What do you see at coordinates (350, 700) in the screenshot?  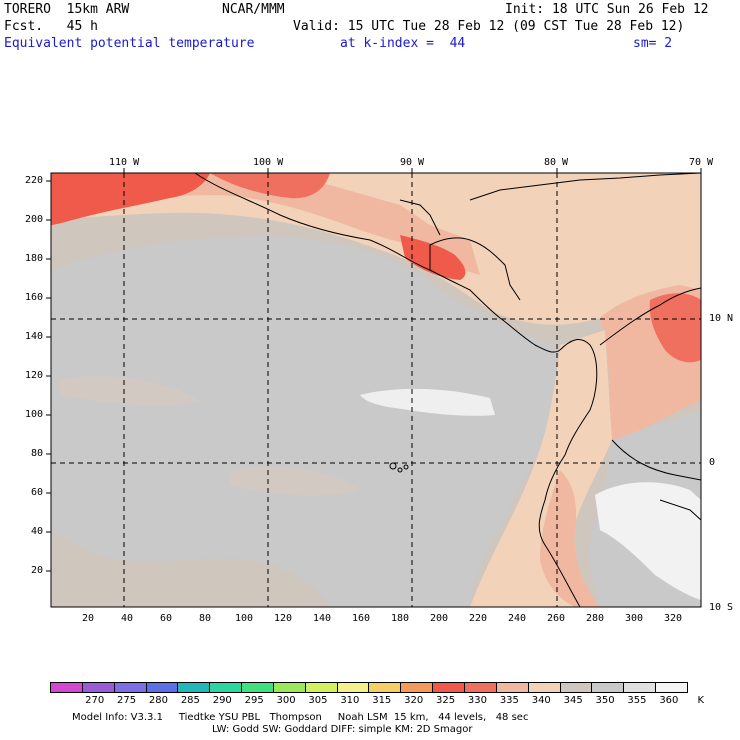 I see `colorbar-label: 310` at bounding box center [350, 700].